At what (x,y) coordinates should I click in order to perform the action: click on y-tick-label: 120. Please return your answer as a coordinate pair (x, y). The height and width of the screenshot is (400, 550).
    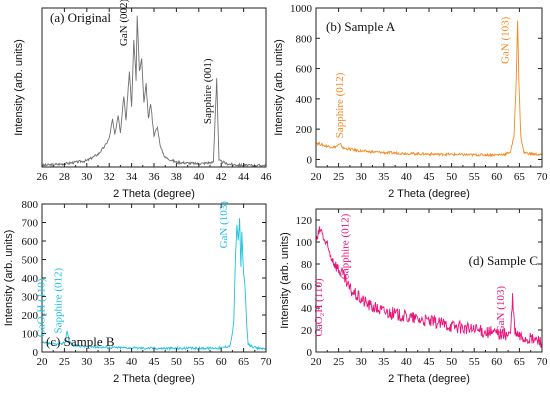
    Looking at the image, I should click on (304, 221).